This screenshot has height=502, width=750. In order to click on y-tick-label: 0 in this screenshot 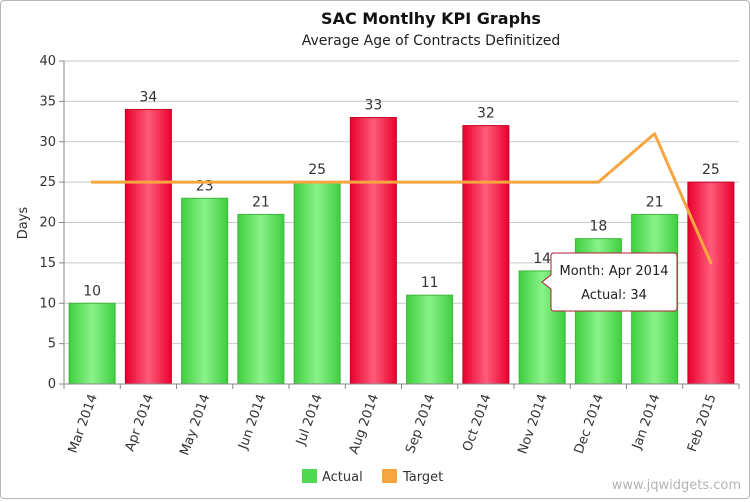, I will do `click(52, 384)`.